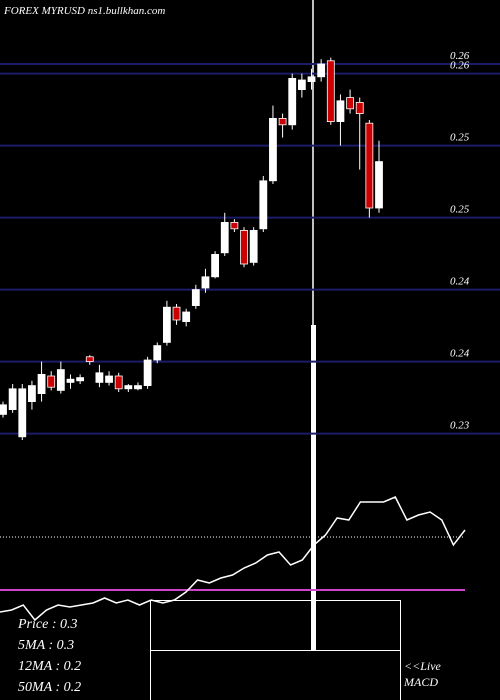 This screenshot has height=700, width=500. Describe the element at coordinates (420, 682) in the screenshot. I see `footer-label: MACD` at that location.